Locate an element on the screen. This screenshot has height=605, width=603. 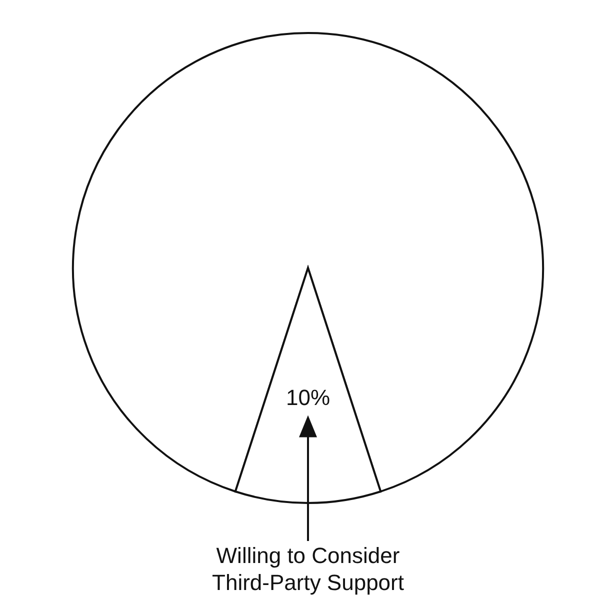
data-label: 10% is located at coordinates (308, 397).